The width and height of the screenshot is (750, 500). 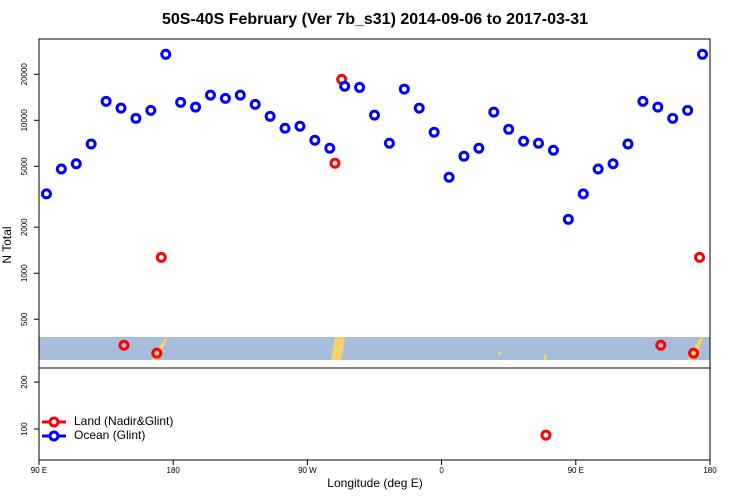 What do you see at coordinates (7, 244) in the screenshot?
I see `y-axis-label: N Total` at bounding box center [7, 244].